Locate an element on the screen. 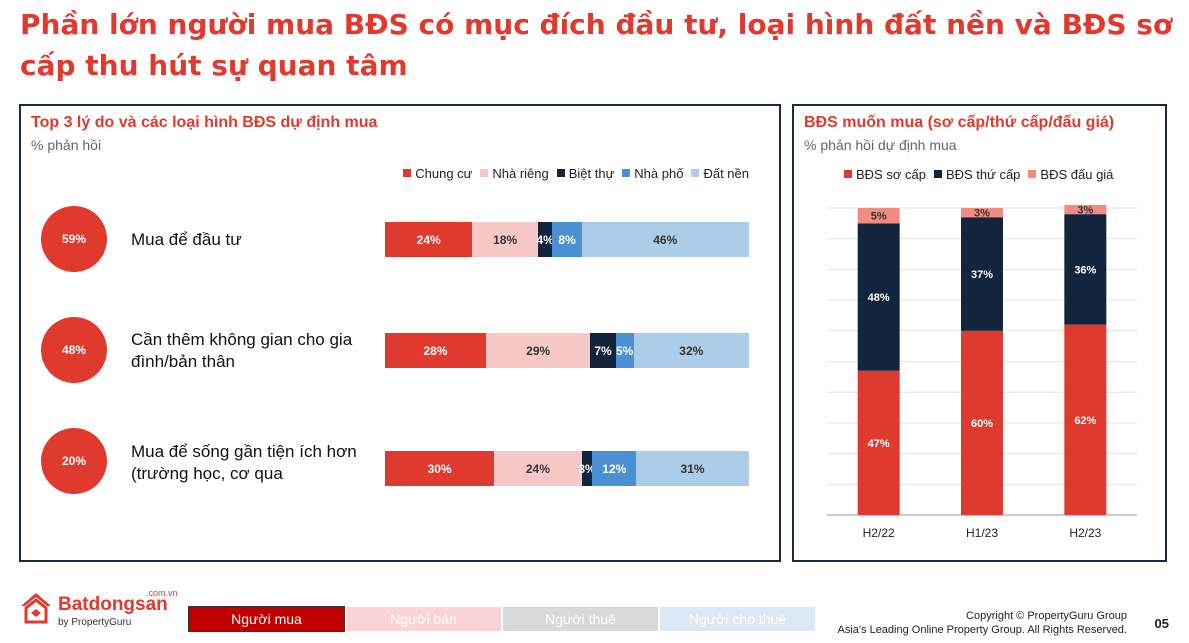 Image resolution: width=1189 pixels, height=643 pixels. legend-label: BĐS đấu giá is located at coordinates (1077, 174).